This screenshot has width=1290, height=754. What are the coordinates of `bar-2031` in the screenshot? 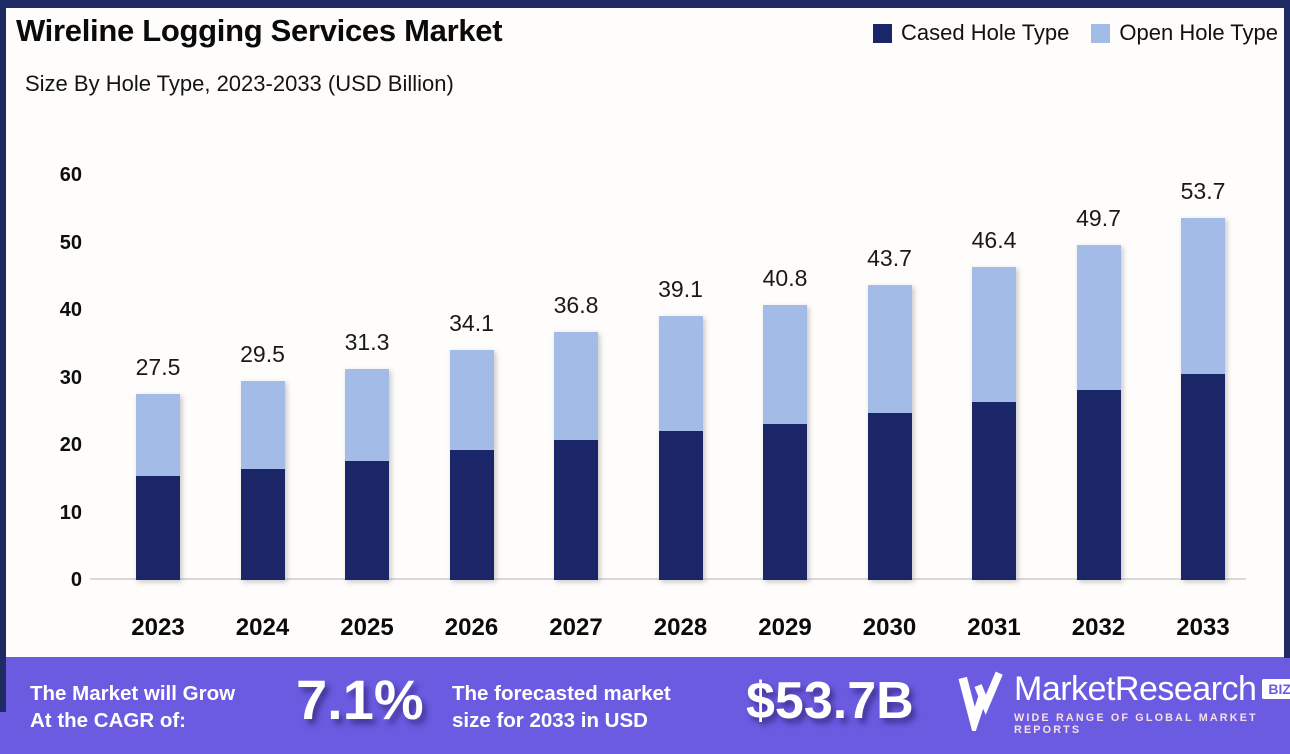 It's located at (994, 423).